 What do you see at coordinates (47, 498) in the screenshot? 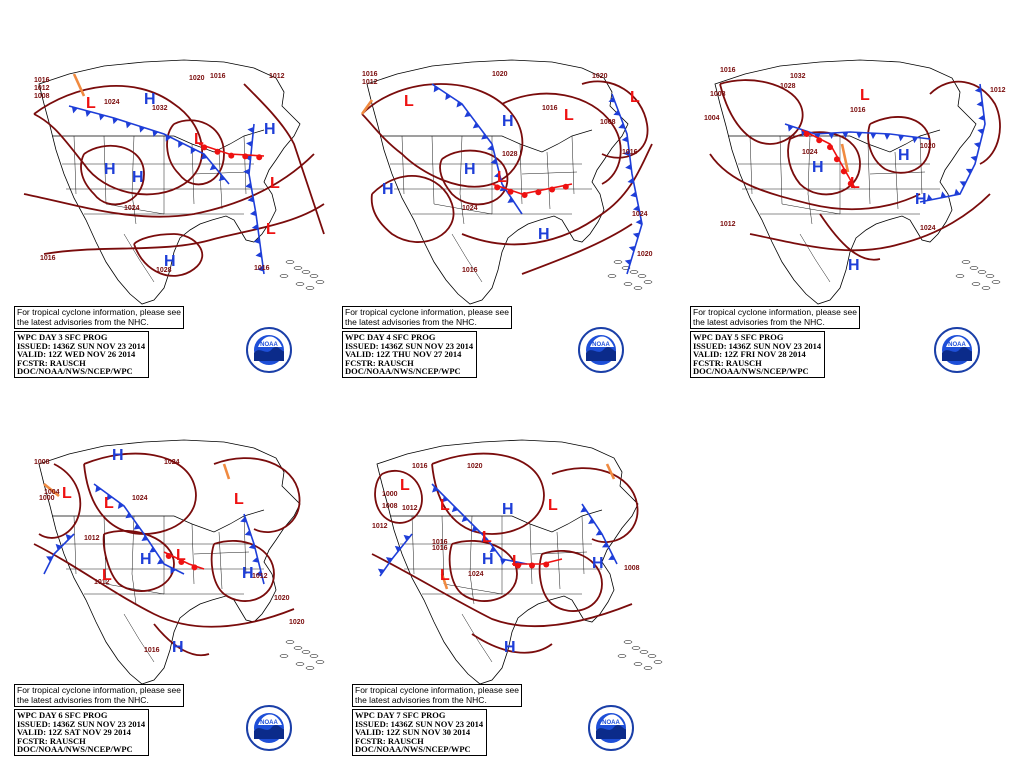
I see `isobar-label: 1000` at bounding box center [47, 498].